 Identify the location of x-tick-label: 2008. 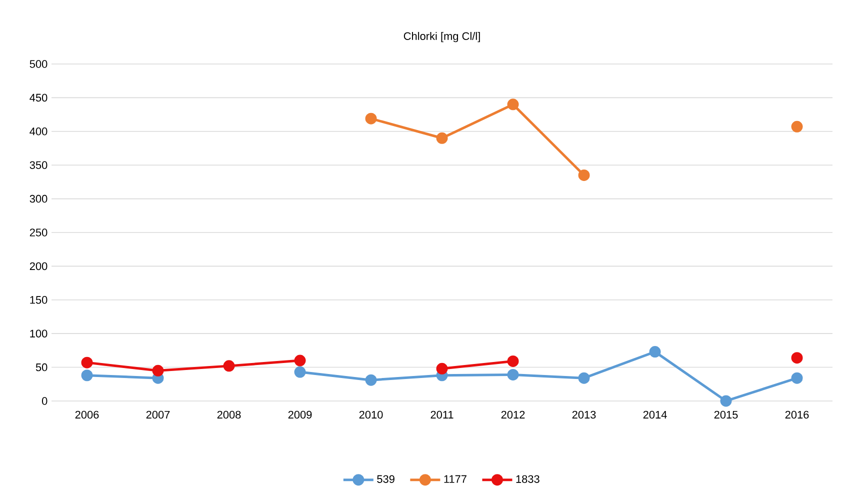
(229, 414).